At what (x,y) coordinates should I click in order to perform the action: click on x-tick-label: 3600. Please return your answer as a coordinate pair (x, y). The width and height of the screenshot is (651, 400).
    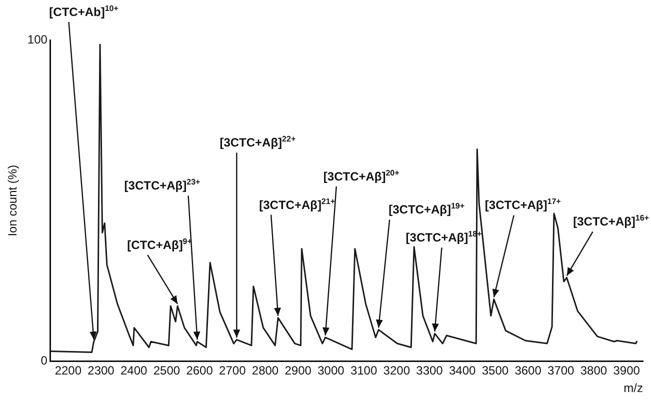
    Looking at the image, I should click on (528, 371).